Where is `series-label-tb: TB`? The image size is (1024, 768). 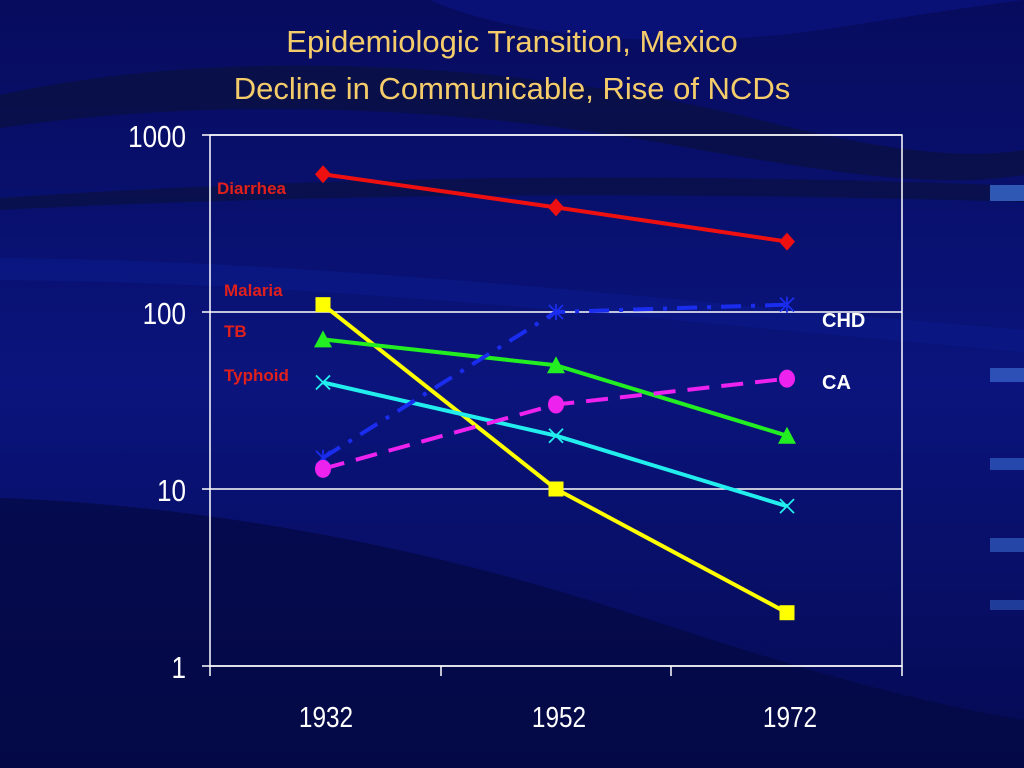
series-label-tb: TB is located at coordinates (235, 331).